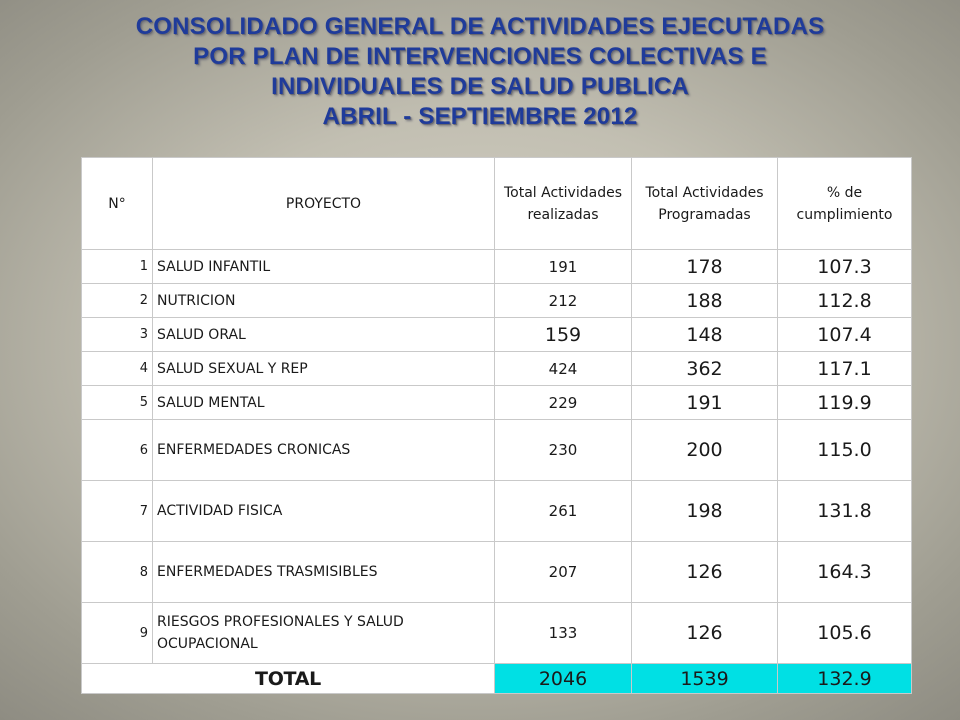  What do you see at coordinates (704, 402) in the screenshot?
I see `row-programadas: 191` at bounding box center [704, 402].